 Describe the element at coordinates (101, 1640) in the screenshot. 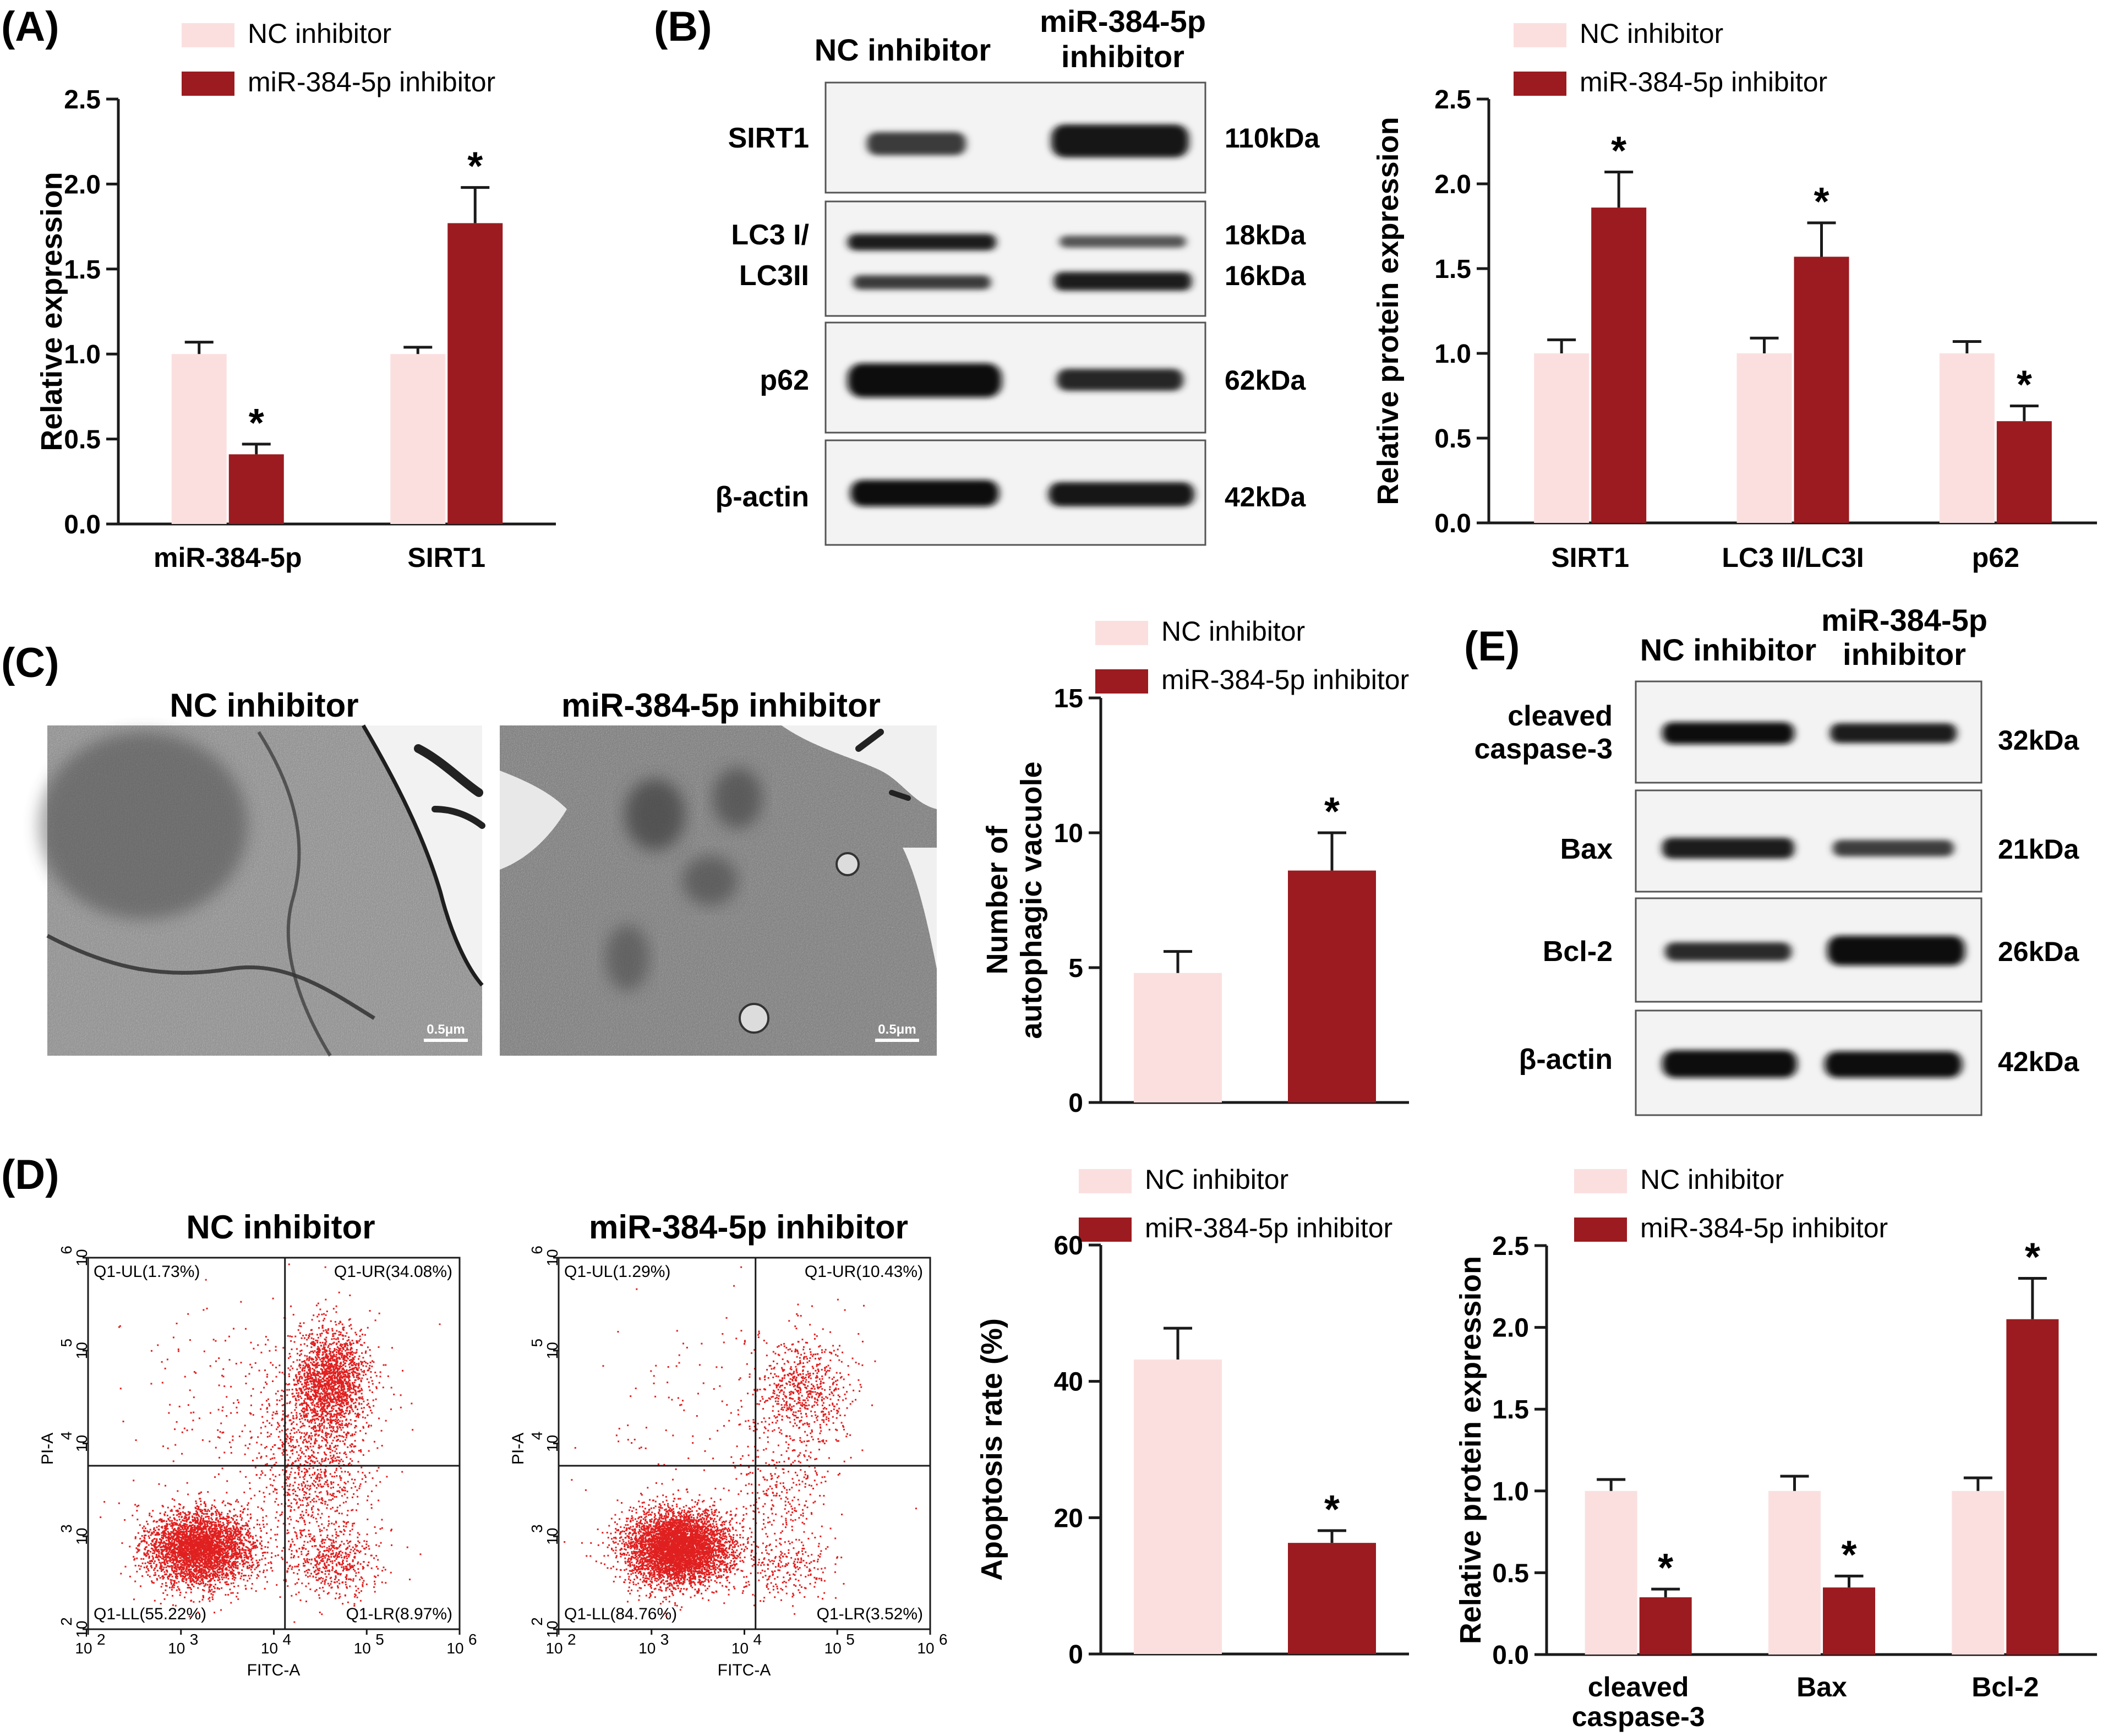

I see `flow-nc-x-tick-exp: 2` at that location.